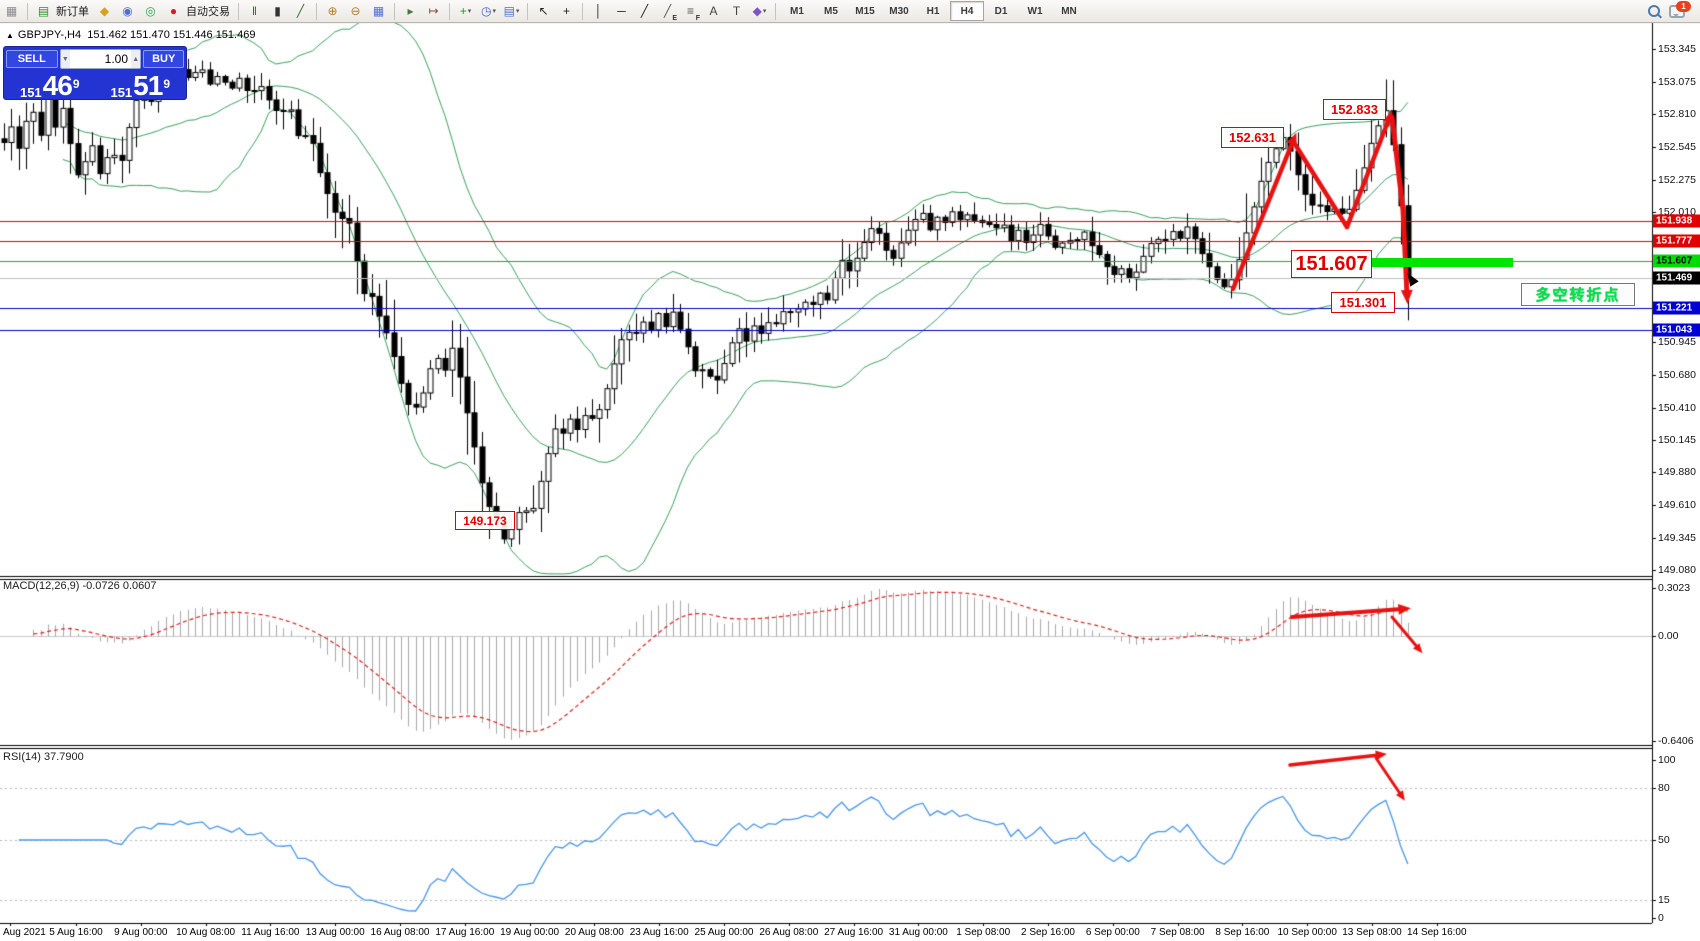 This screenshot has height=941, width=1700. Describe the element at coordinates (757, 11) in the screenshot. I see `arrows-icon-glyph: ◆` at that location.